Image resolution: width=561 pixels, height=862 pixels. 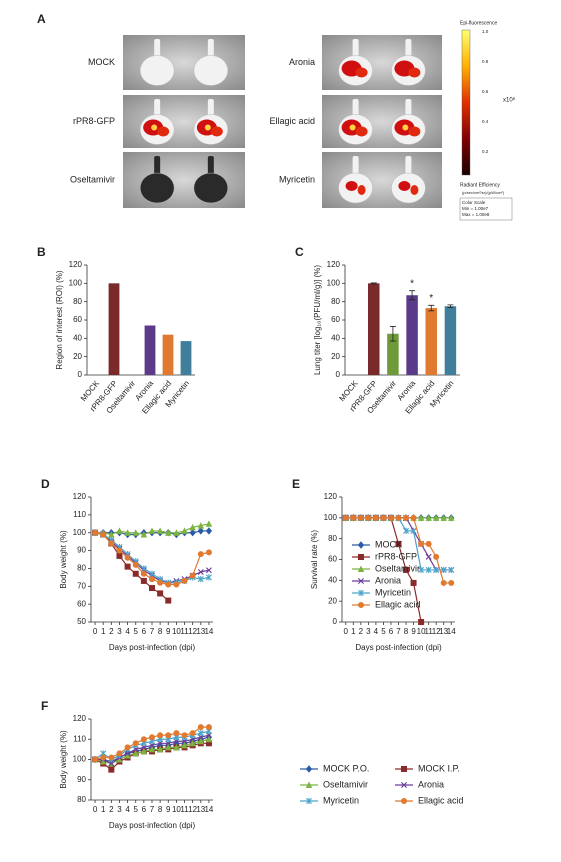 What do you see at coordinates (63, 559) in the screenshot?
I see `y-axis-label: Body weight (%)` at bounding box center [63, 559].